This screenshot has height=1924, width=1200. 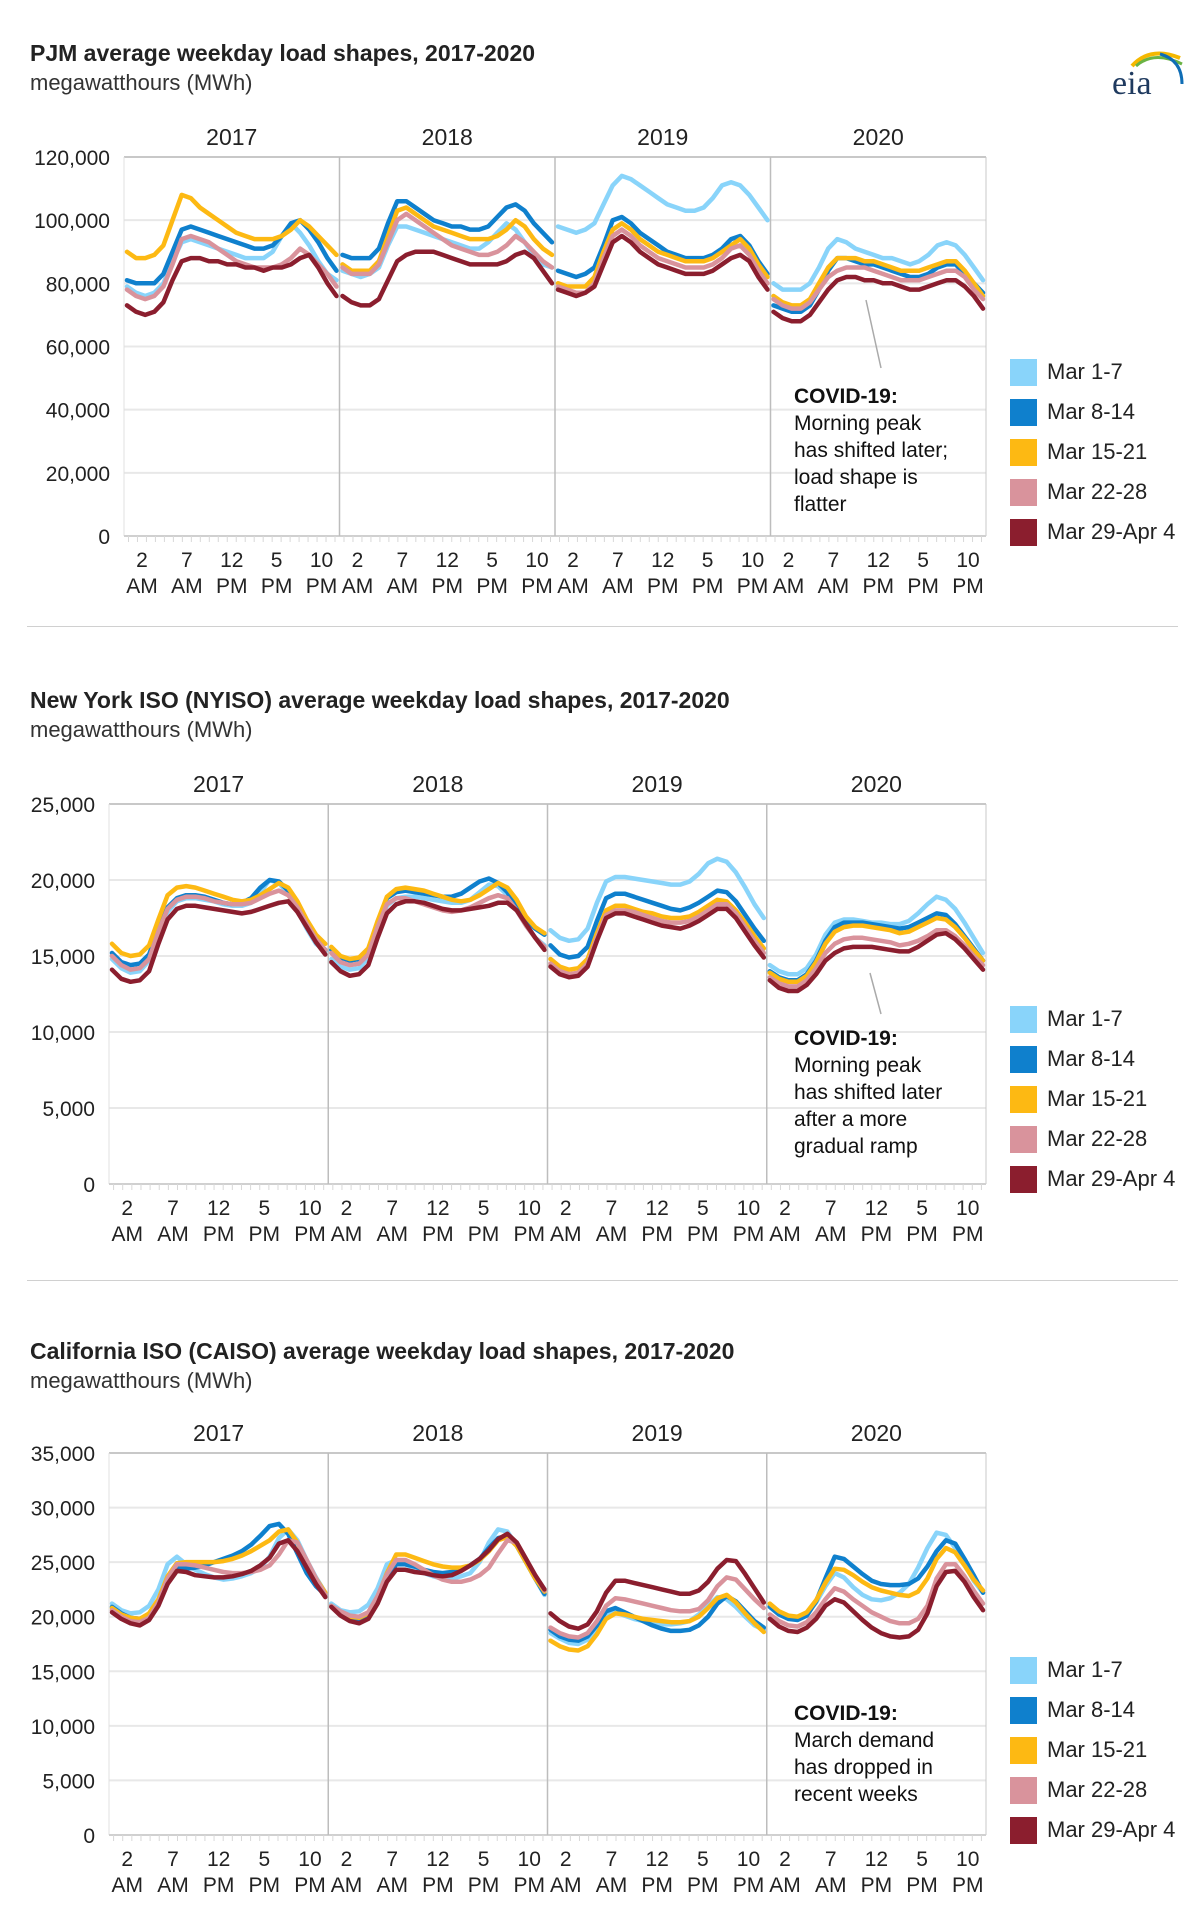 What do you see at coordinates (63, 1033) in the screenshot?
I see `y-tick-label: 10,000` at bounding box center [63, 1033].